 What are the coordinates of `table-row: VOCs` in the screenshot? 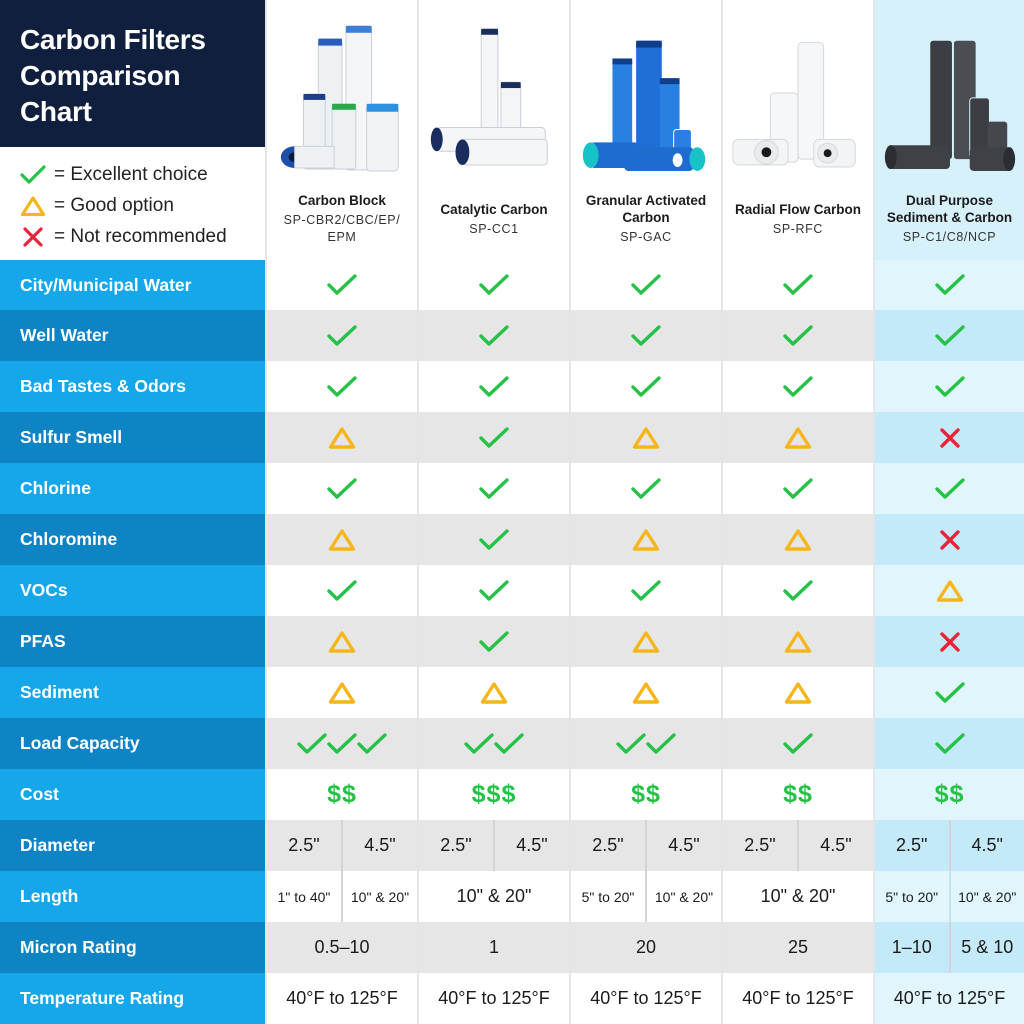 It's located at (512, 590).